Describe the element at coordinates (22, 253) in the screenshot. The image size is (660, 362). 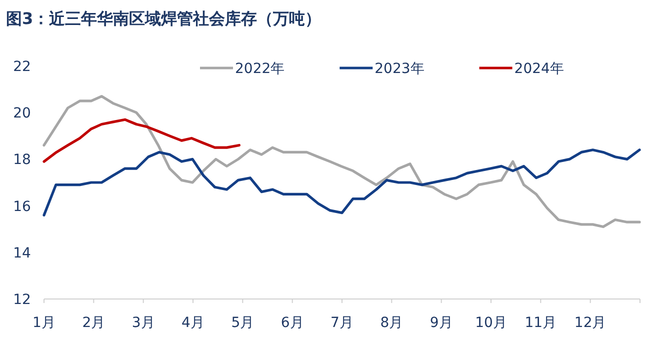
I see `y-tick-label: 14` at that location.